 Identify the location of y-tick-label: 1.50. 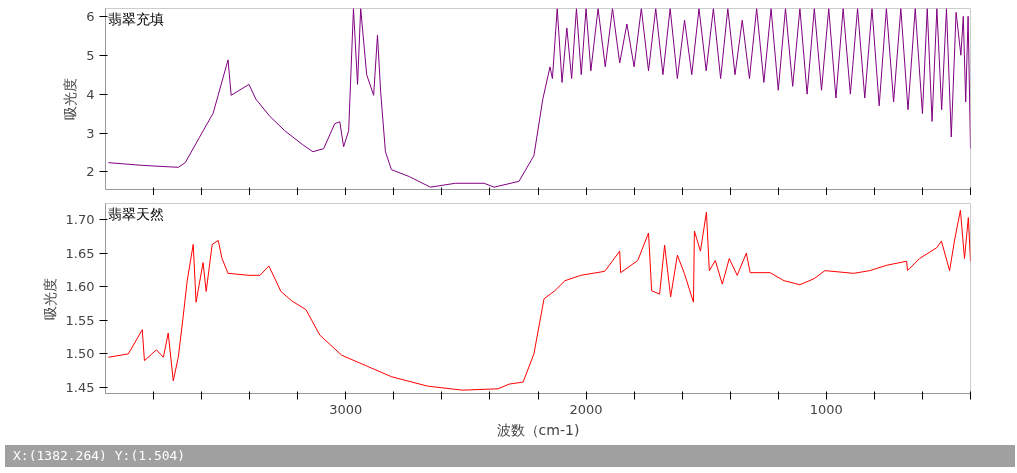
(80, 354).